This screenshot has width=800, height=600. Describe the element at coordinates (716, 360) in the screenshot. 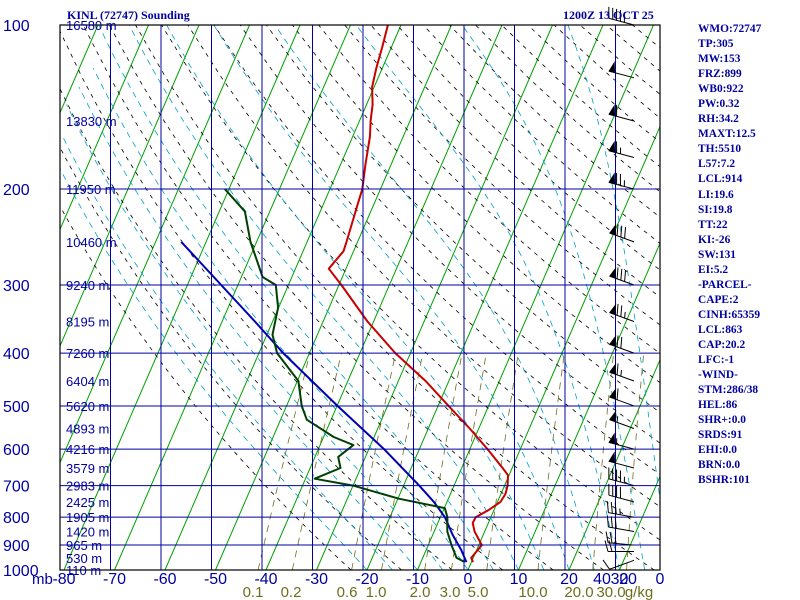

I see `sounding-index-item: LFC:-1` at that location.